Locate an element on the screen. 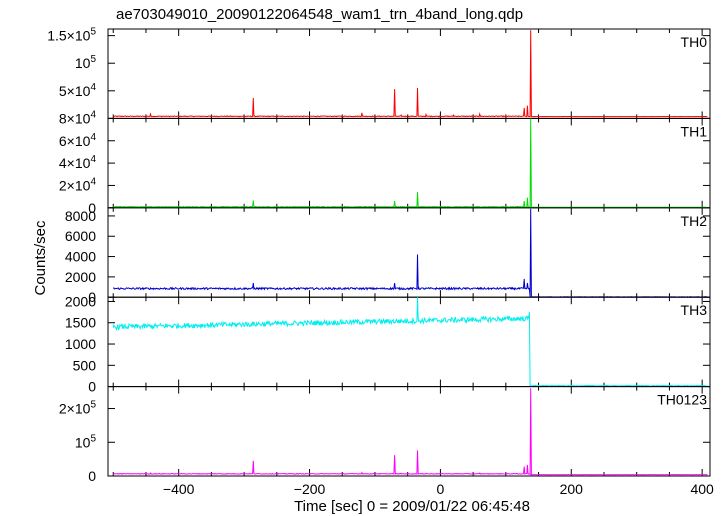  panel-label: TH3 is located at coordinates (694, 310).